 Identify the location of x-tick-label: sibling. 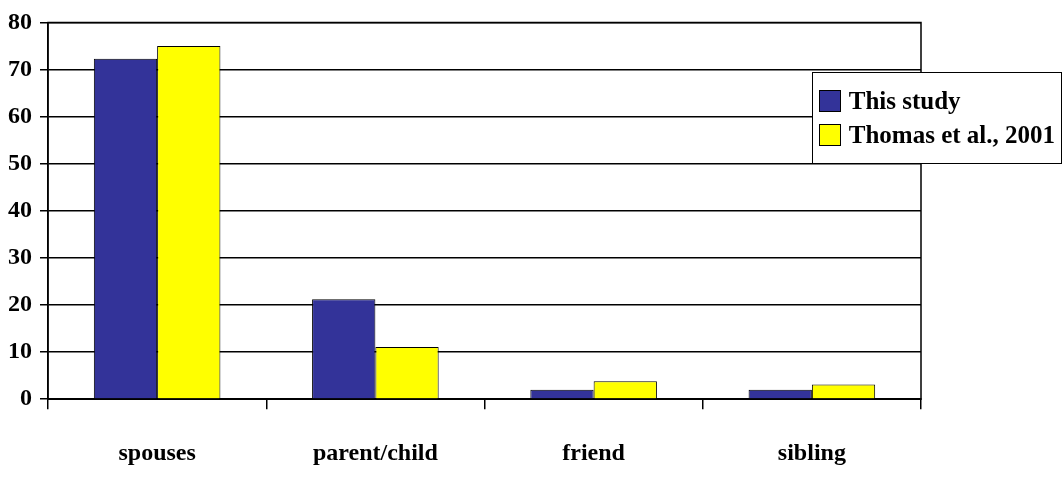
(811, 451).